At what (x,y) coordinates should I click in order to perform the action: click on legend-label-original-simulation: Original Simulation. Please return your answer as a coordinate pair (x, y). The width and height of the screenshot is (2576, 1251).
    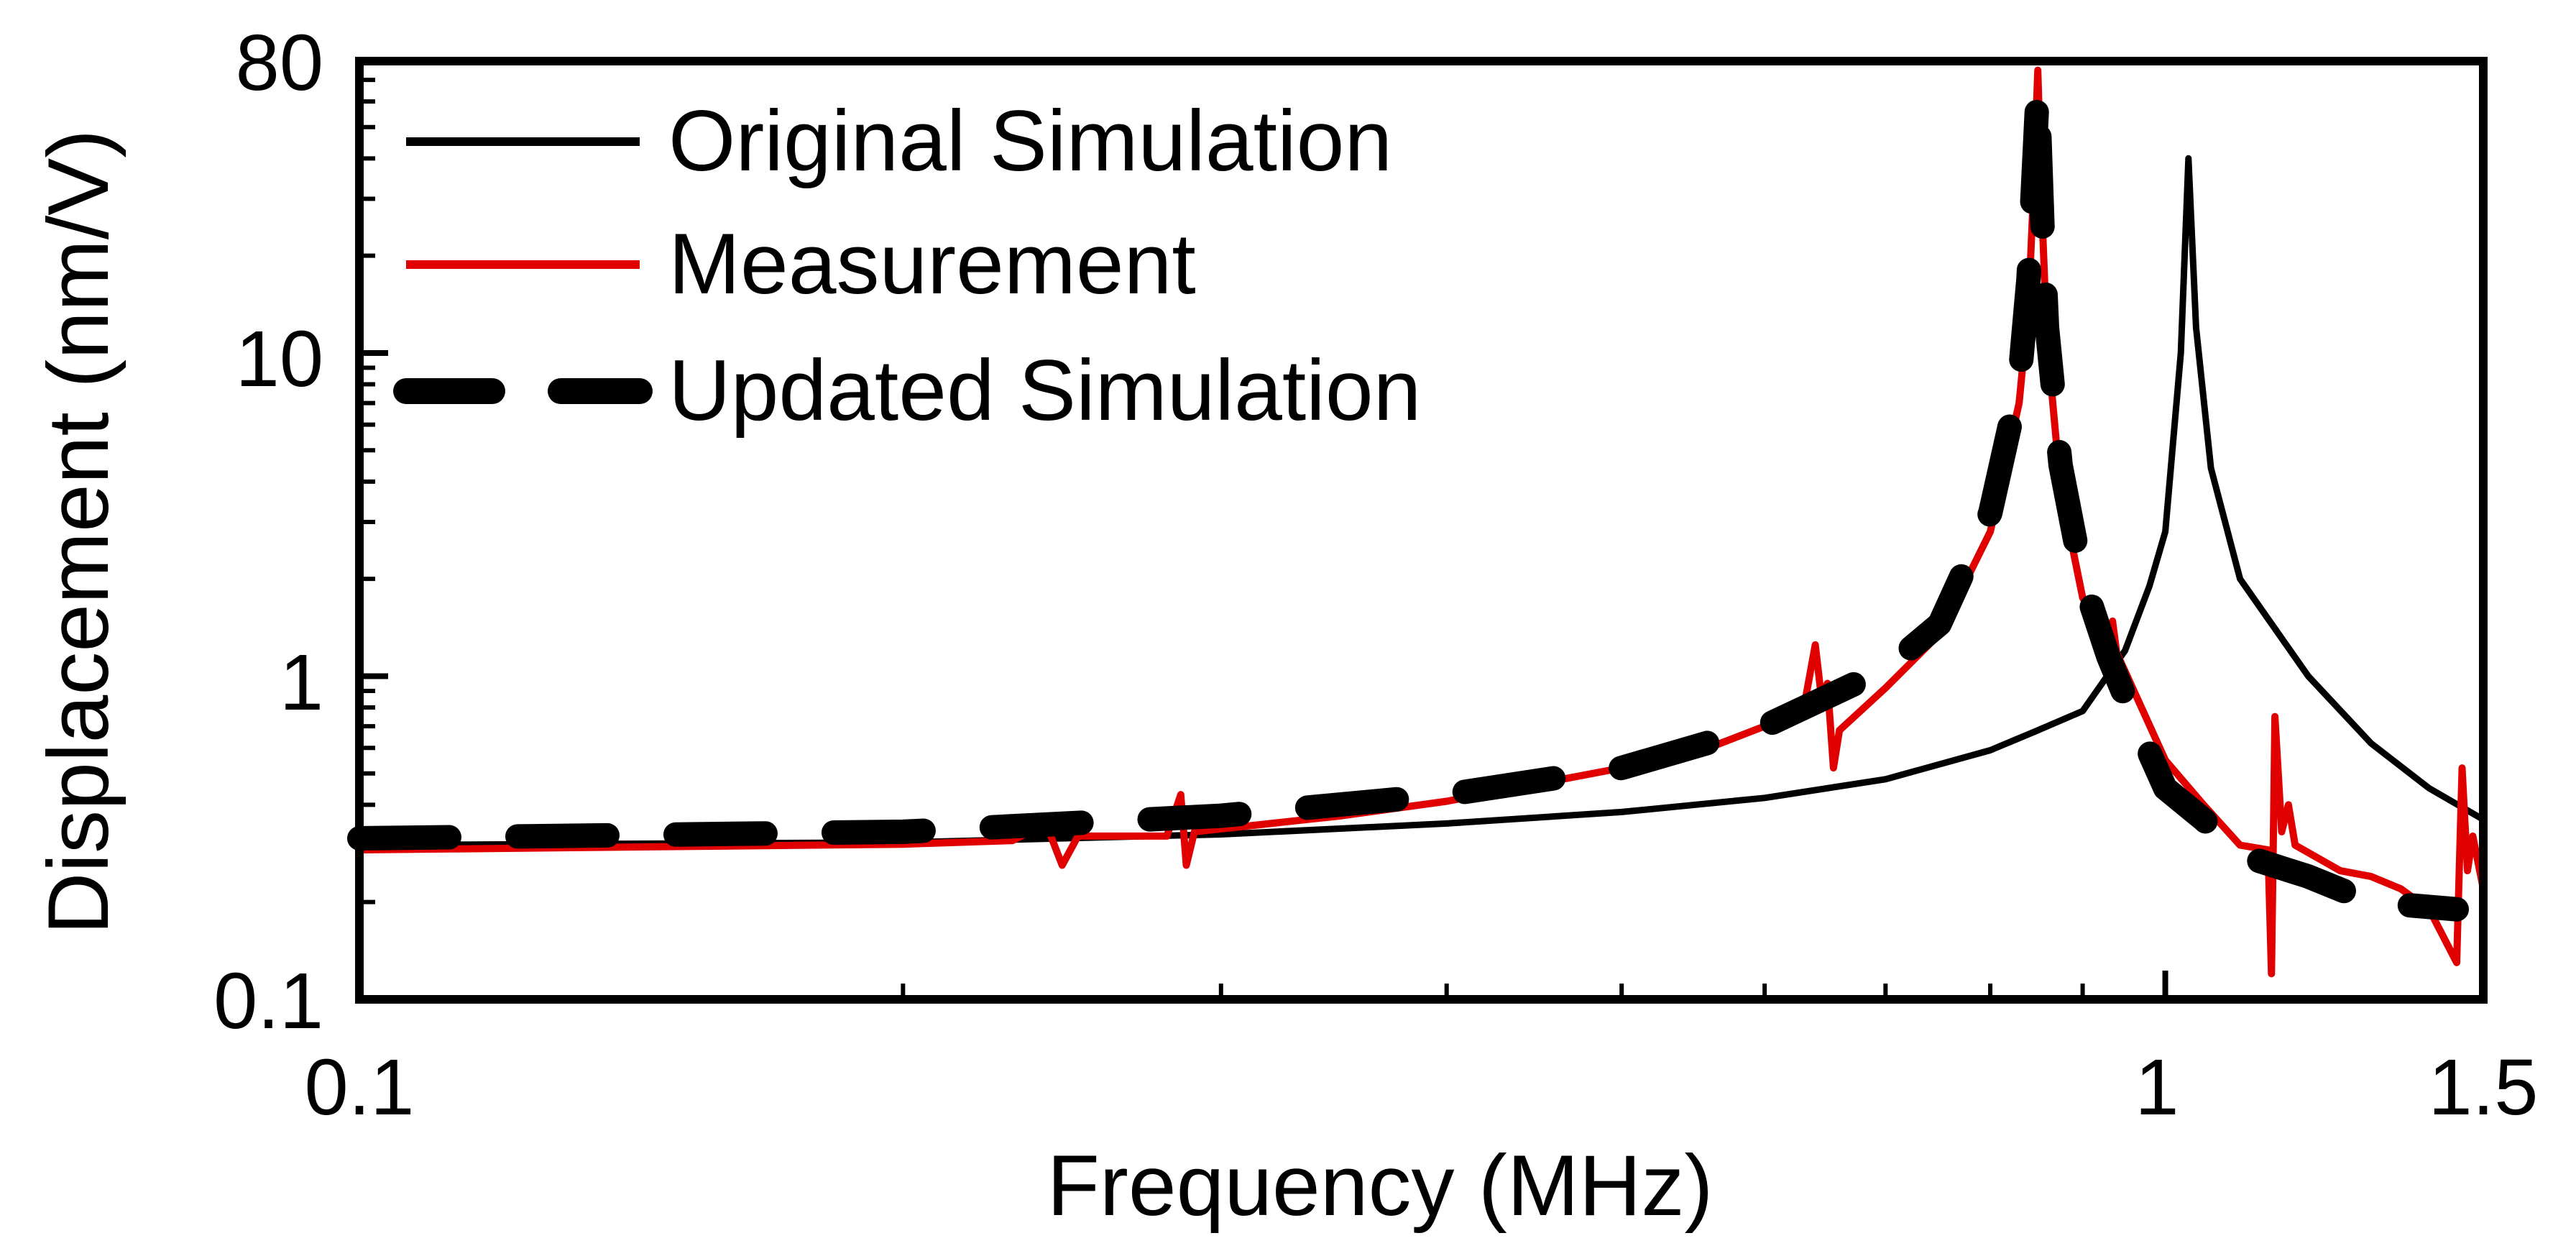
    Looking at the image, I should click on (1030, 141).